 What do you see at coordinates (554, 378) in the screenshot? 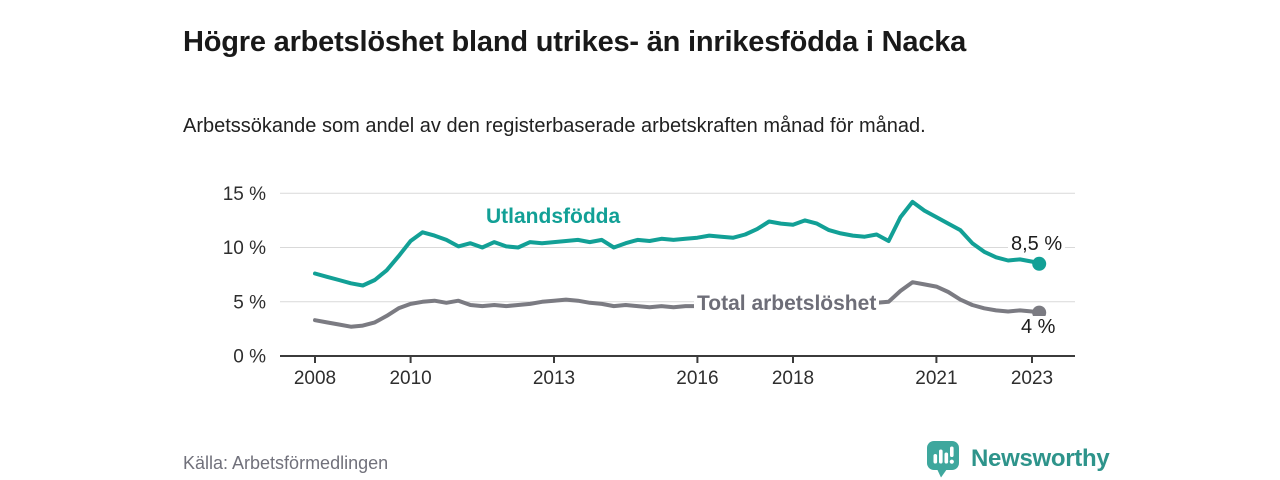
I see `x-tick-label: 2013` at bounding box center [554, 378].